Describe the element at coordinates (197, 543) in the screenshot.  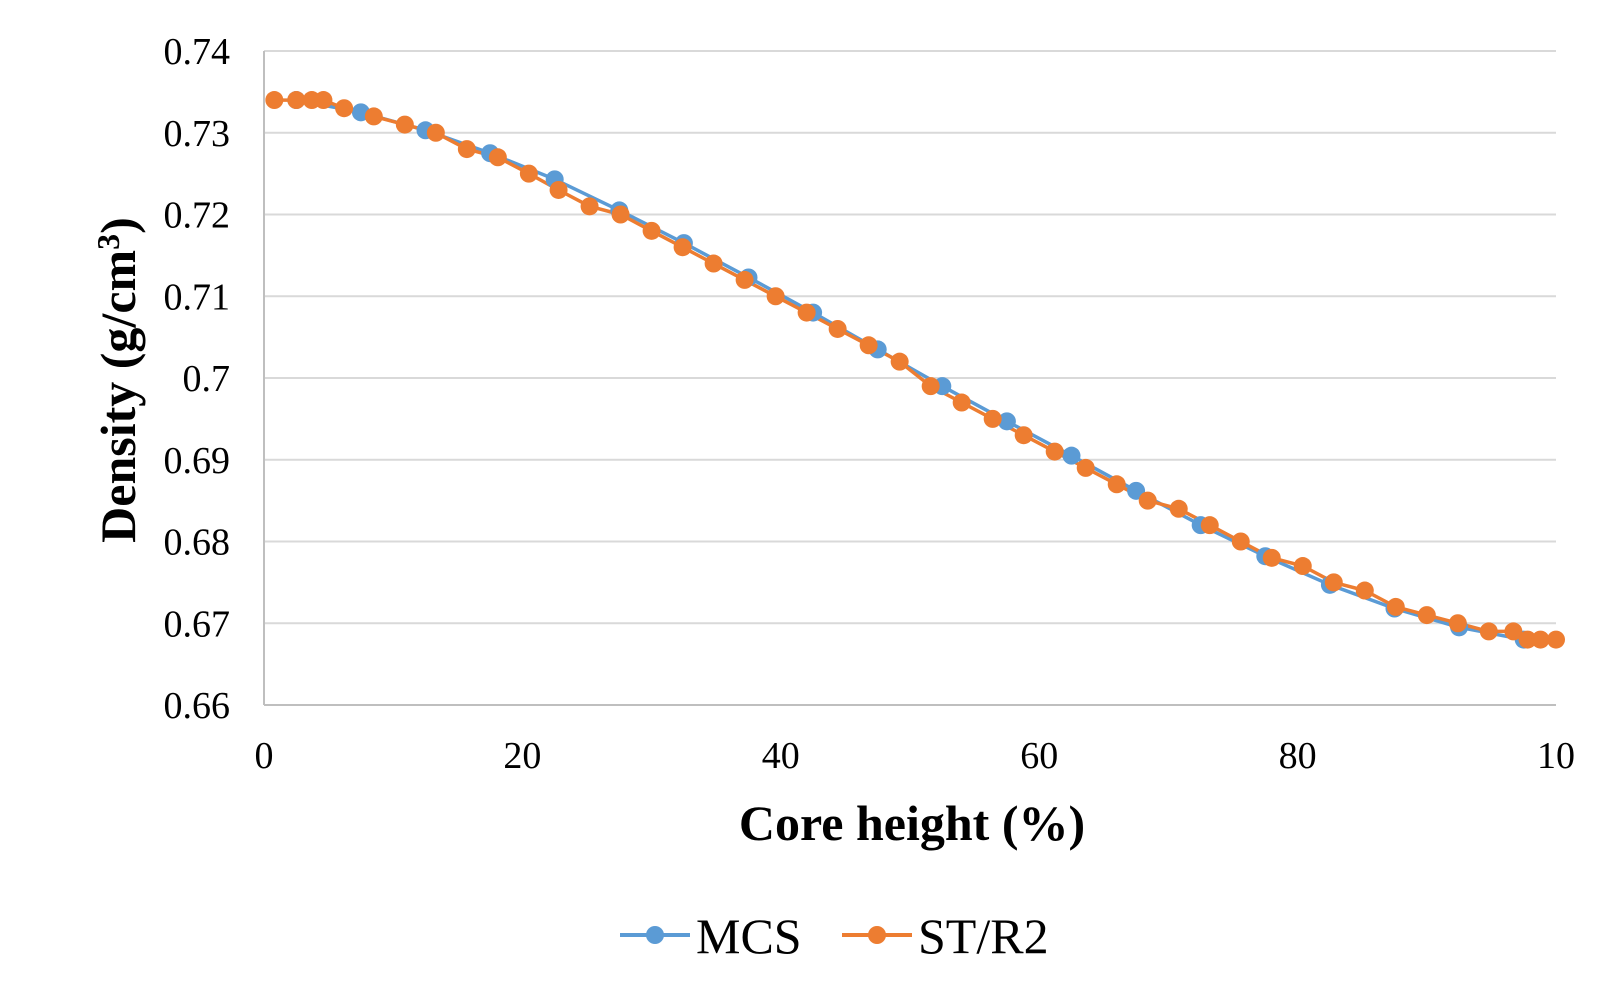
I see `y-tick-label: 0.68` at that location.